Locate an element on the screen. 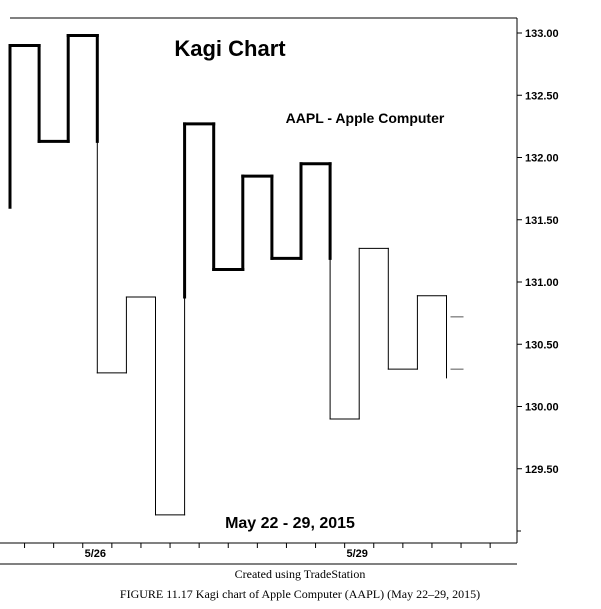 This screenshot has width=601, height=609. y-tick-label: 129.50 is located at coordinates (542, 470).